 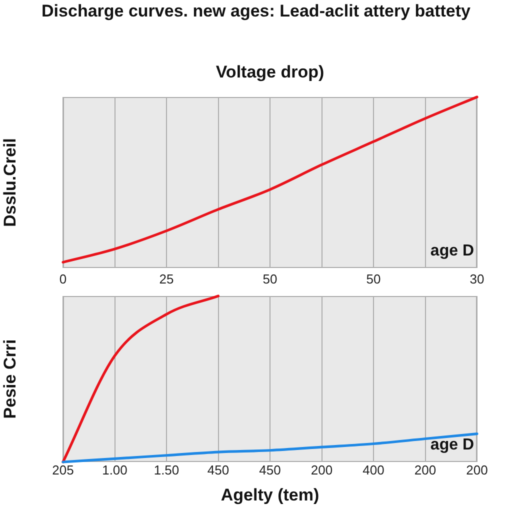 What do you see at coordinates (115, 470) in the screenshot?
I see `x-tick-label: 1.00` at bounding box center [115, 470].